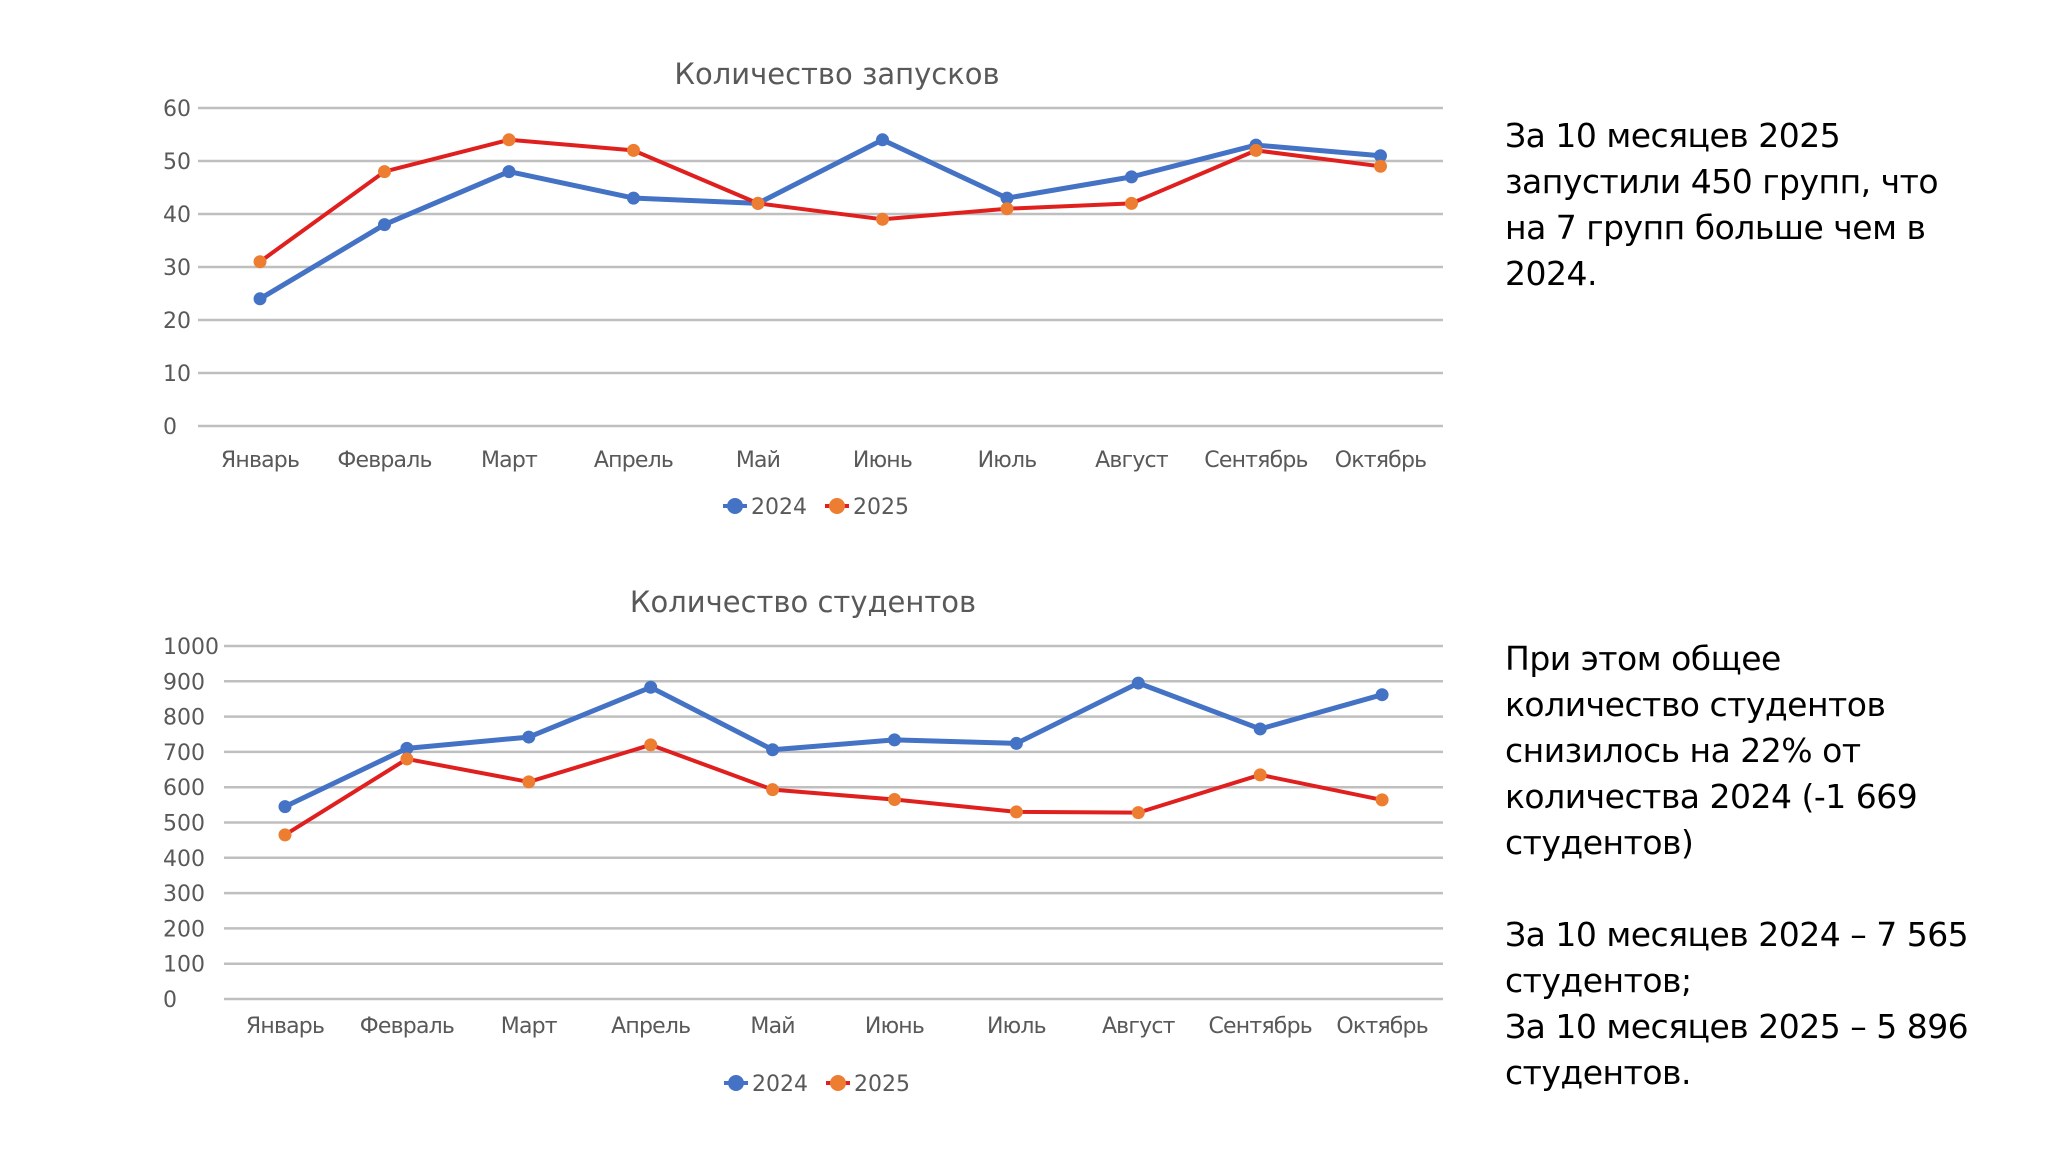 This screenshot has height=1152, width=2048. Describe the element at coordinates (177, 268) in the screenshot. I see `y-tick-label: 30` at that location.